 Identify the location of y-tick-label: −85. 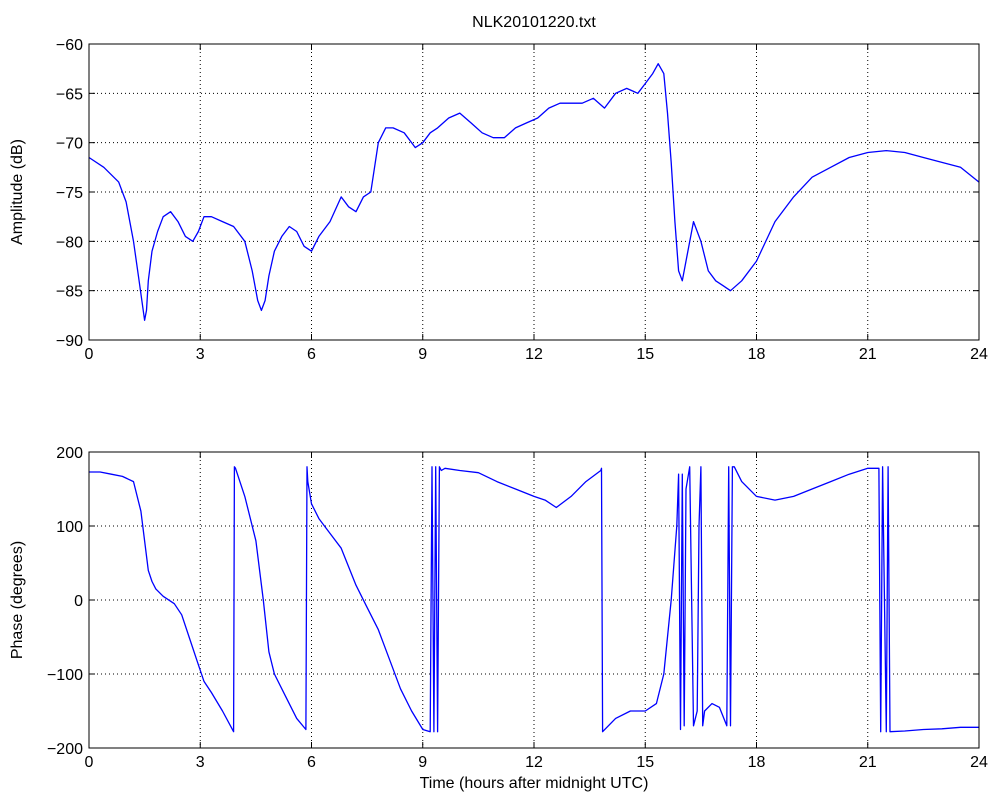
(69, 292).